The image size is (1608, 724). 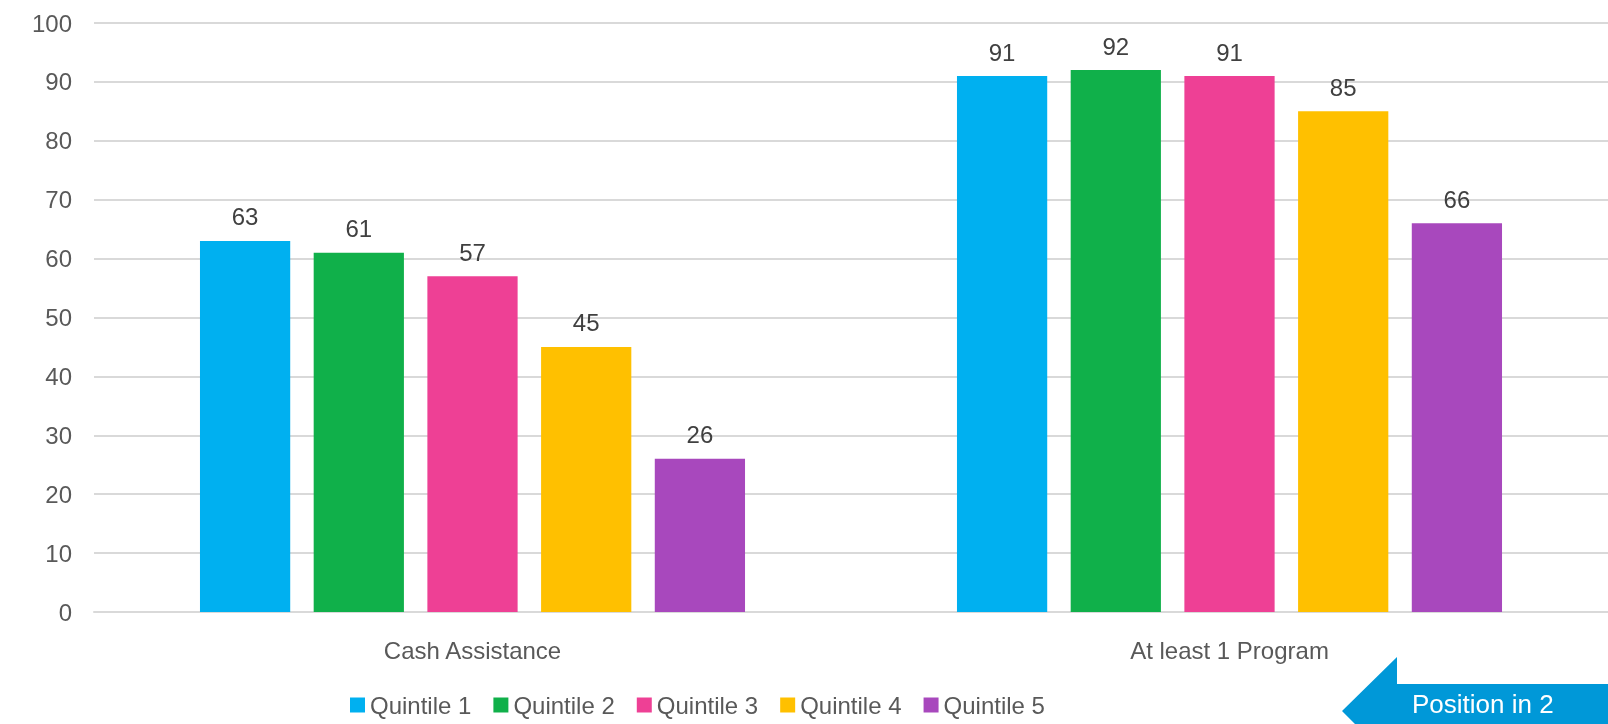 What do you see at coordinates (58, 200) in the screenshot?
I see `y-tick-label: 70` at bounding box center [58, 200].